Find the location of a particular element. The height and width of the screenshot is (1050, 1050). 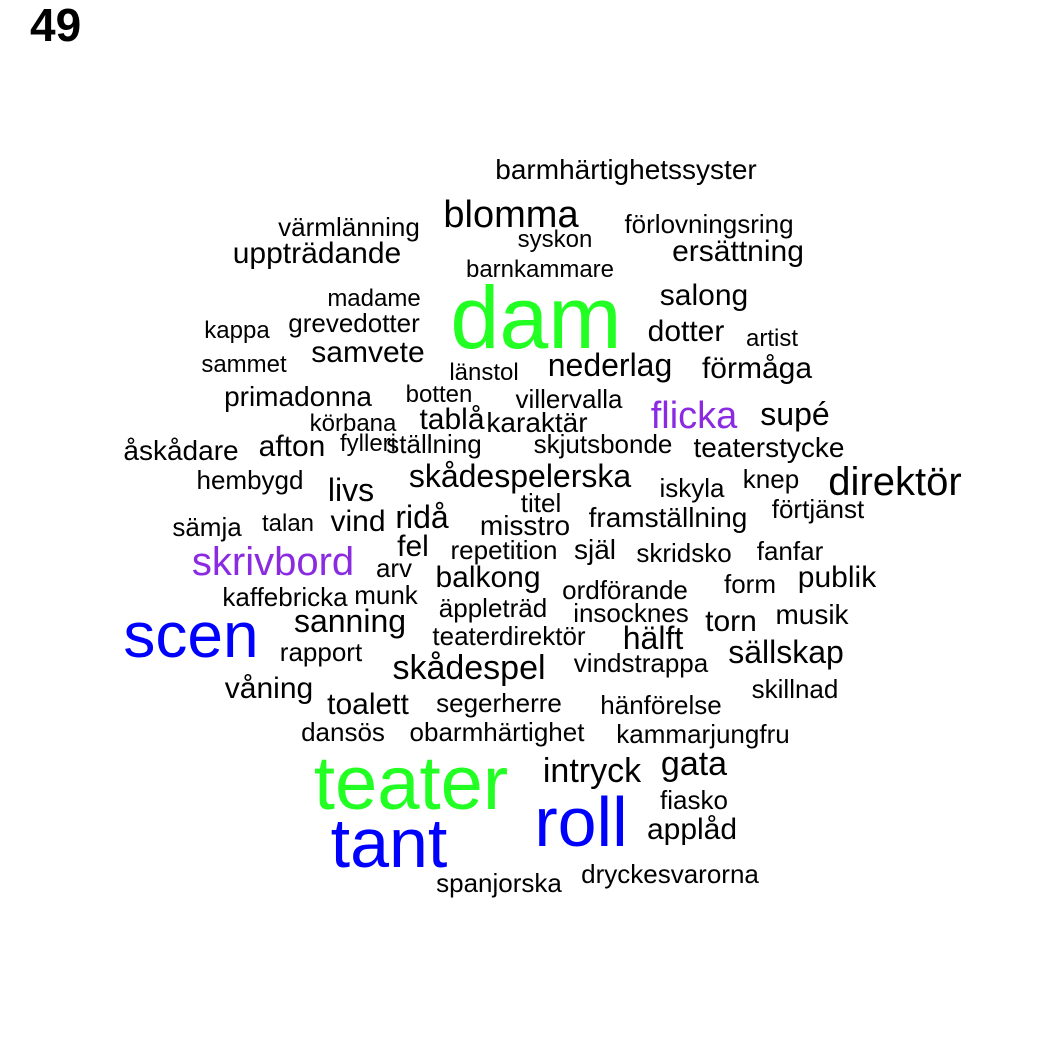

cloud-word: karaktär is located at coordinates (537, 422).